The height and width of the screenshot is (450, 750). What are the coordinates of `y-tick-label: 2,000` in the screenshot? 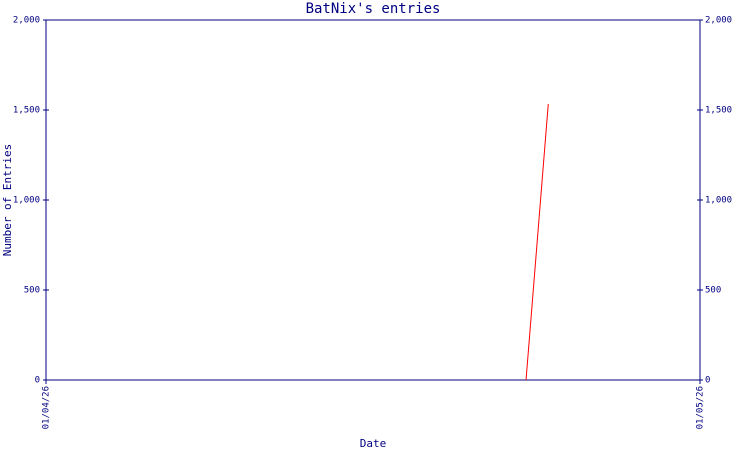 It's located at (26, 21).